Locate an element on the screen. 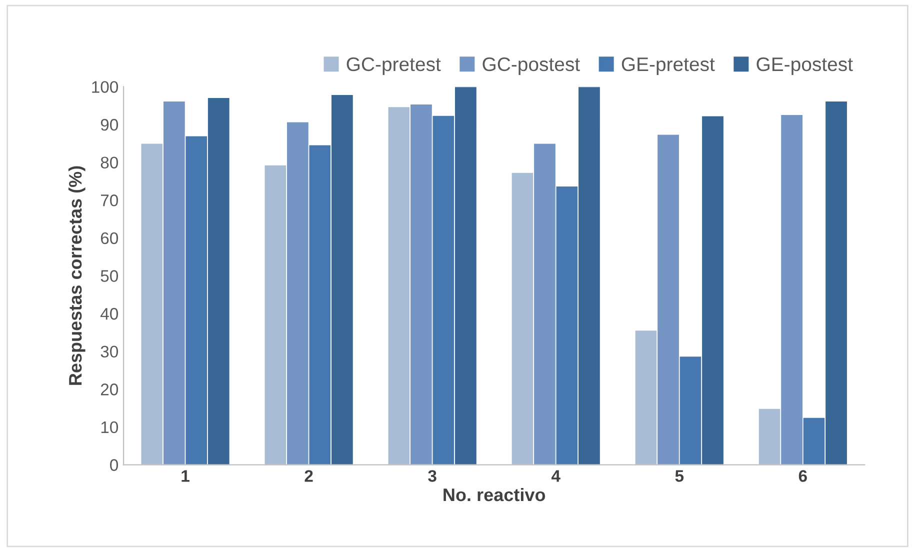 The height and width of the screenshot is (552, 915). y-axis-title: Respuestas correctas (%) is located at coordinates (77, 275).